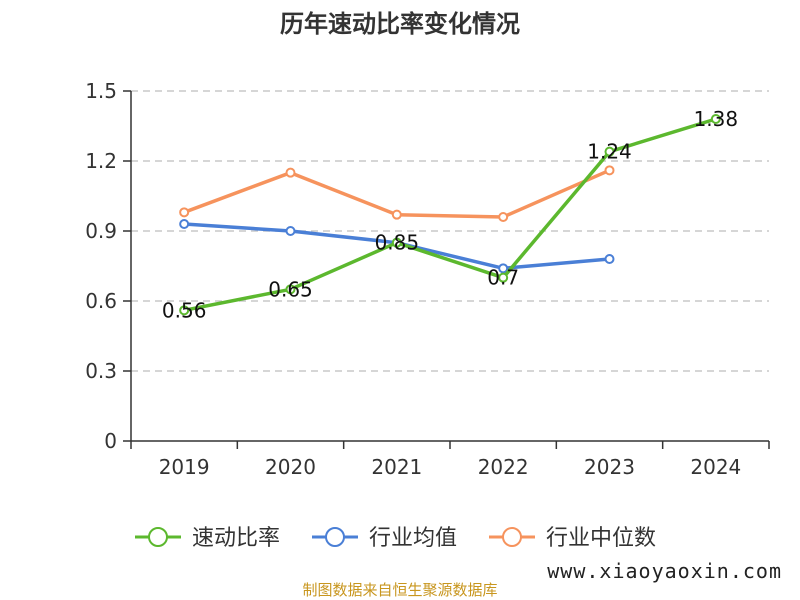 This screenshot has width=800, height=600. I want to click on data-label-2023: 1.24, so click(609, 152).